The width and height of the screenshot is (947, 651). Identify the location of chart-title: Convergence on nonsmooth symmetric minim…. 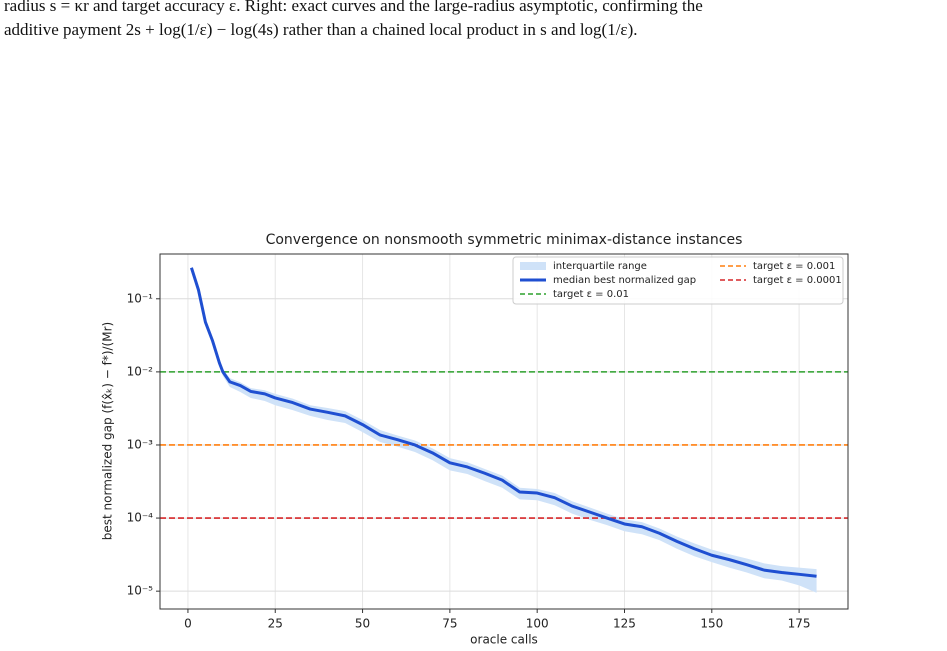
(504, 240).